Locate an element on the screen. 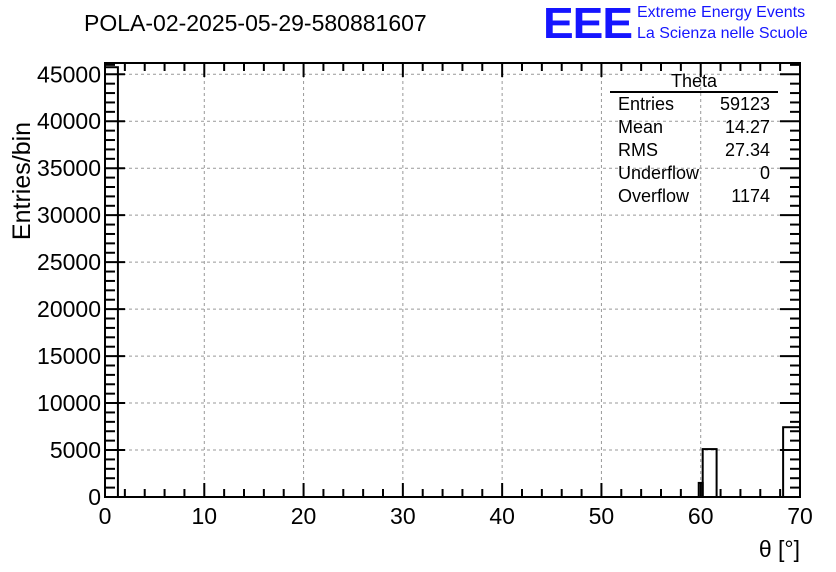 The height and width of the screenshot is (572, 836). stats-value: 27.34 is located at coordinates (747, 150).